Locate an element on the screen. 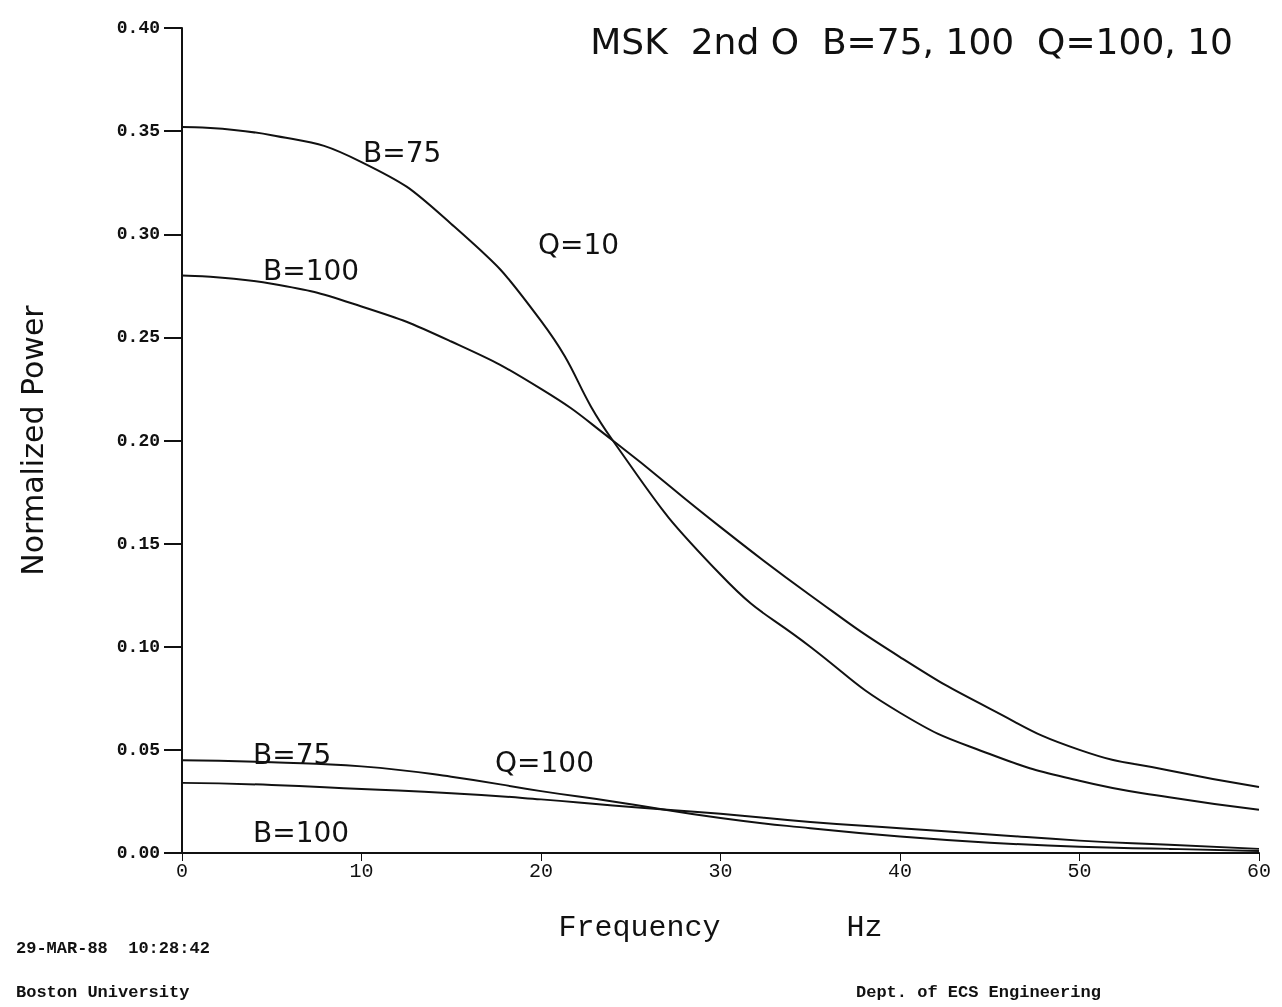 This screenshot has width=1282, height=1007. text: Dept. of ECS Engineering is located at coordinates (978, 992).